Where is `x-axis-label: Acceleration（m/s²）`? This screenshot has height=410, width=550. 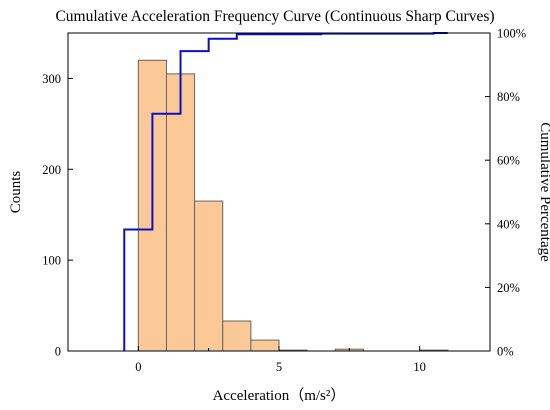 x-axis-label: Acceleration（m/s²） is located at coordinates (279, 395).